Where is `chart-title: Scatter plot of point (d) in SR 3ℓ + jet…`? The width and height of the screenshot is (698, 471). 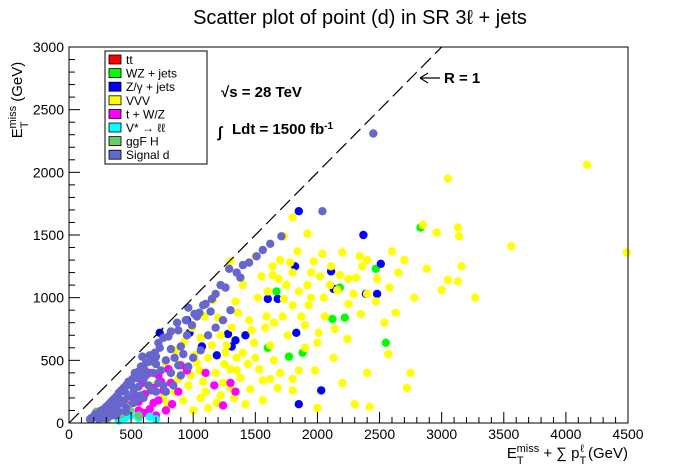 chart-title: Scatter plot of point (d) in SR 3ℓ + jet… is located at coordinates (360, 18).